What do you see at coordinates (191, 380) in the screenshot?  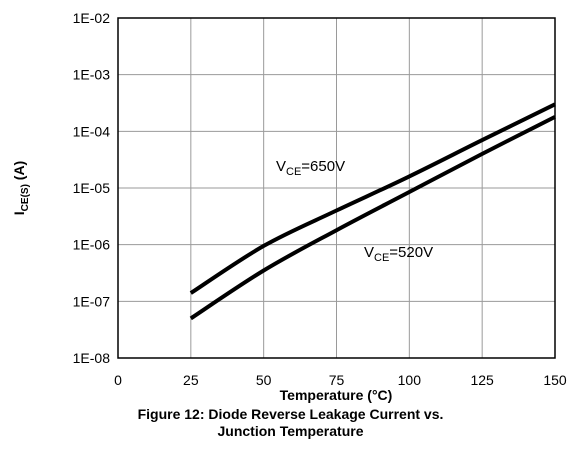 I see `x-tick-label: 25` at bounding box center [191, 380].